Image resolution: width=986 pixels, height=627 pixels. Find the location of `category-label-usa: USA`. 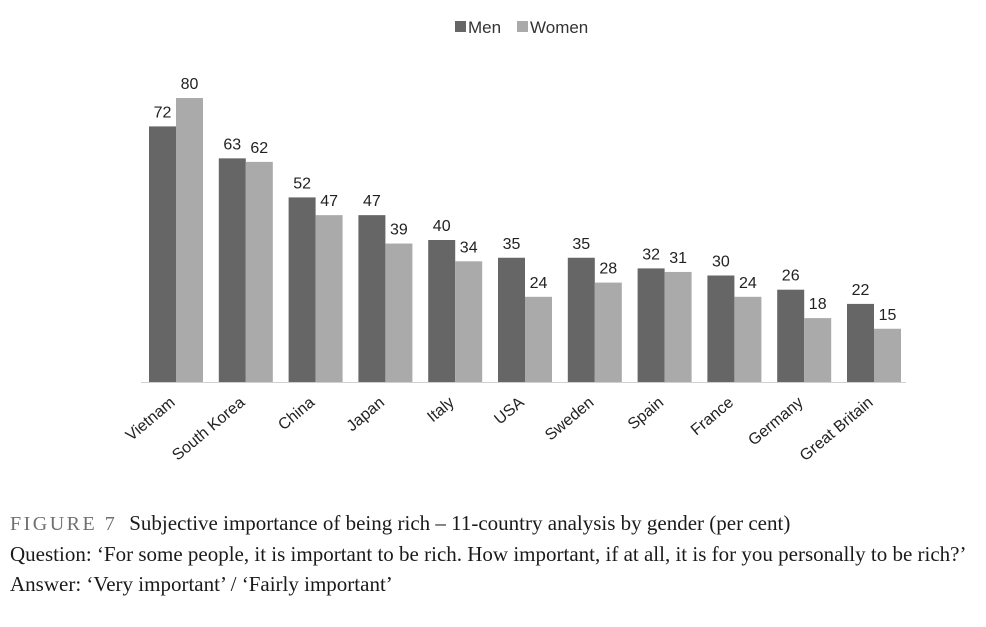

category-label-usa: USA is located at coordinates (509, 411).